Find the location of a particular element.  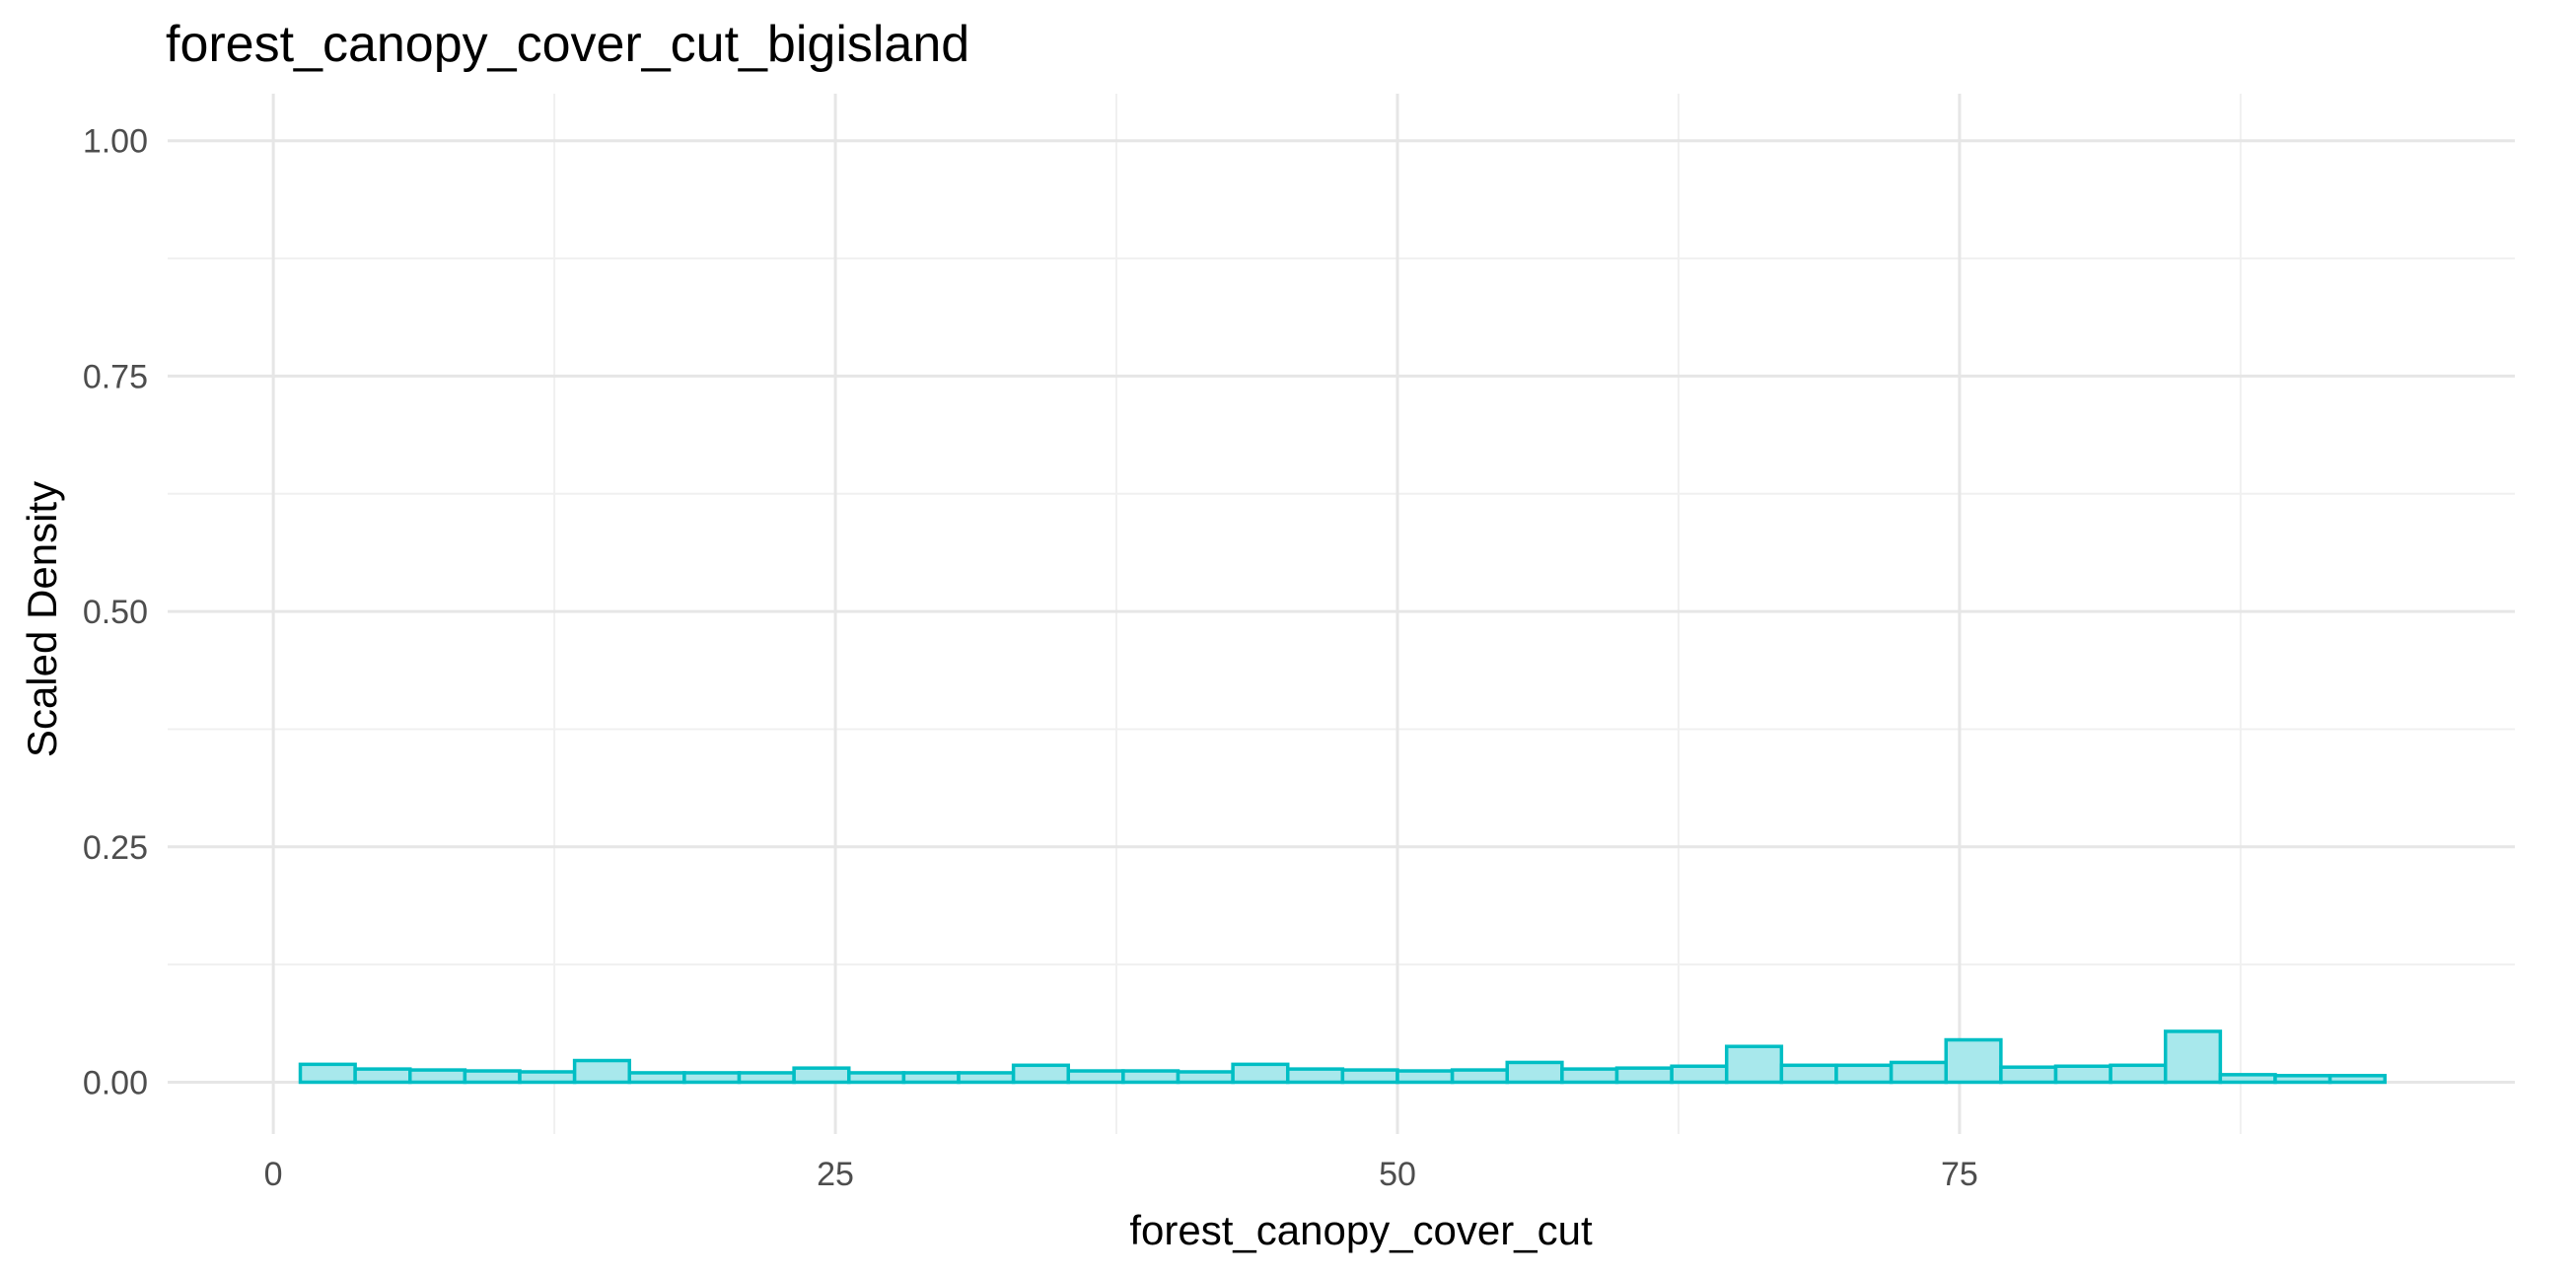

y-tick-label: 0.50 is located at coordinates (115, 612).